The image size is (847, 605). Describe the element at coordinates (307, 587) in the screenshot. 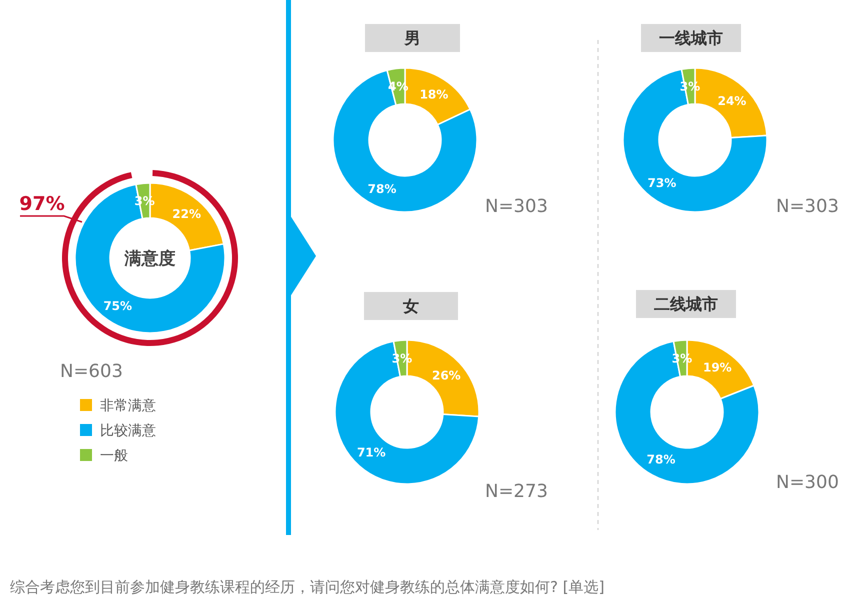

I see `text: 综合考虑您到目前参加健身教练课程的经历，请问您对健身教练的总体满意度如何? [单选]` at that location.